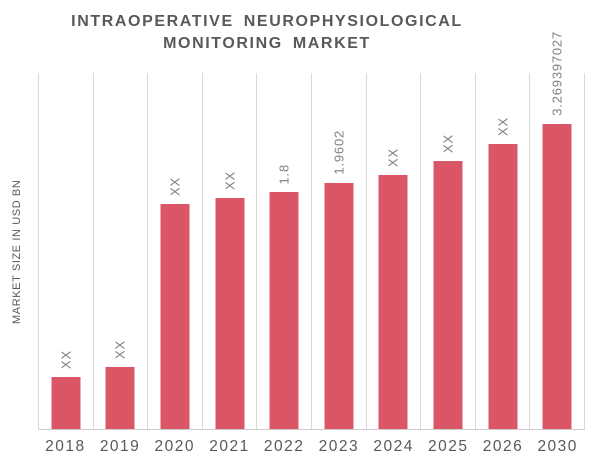 This screenshot has height=469, width=602. I want to click on x-tick-label-2030: 2030, so click(557, 446).